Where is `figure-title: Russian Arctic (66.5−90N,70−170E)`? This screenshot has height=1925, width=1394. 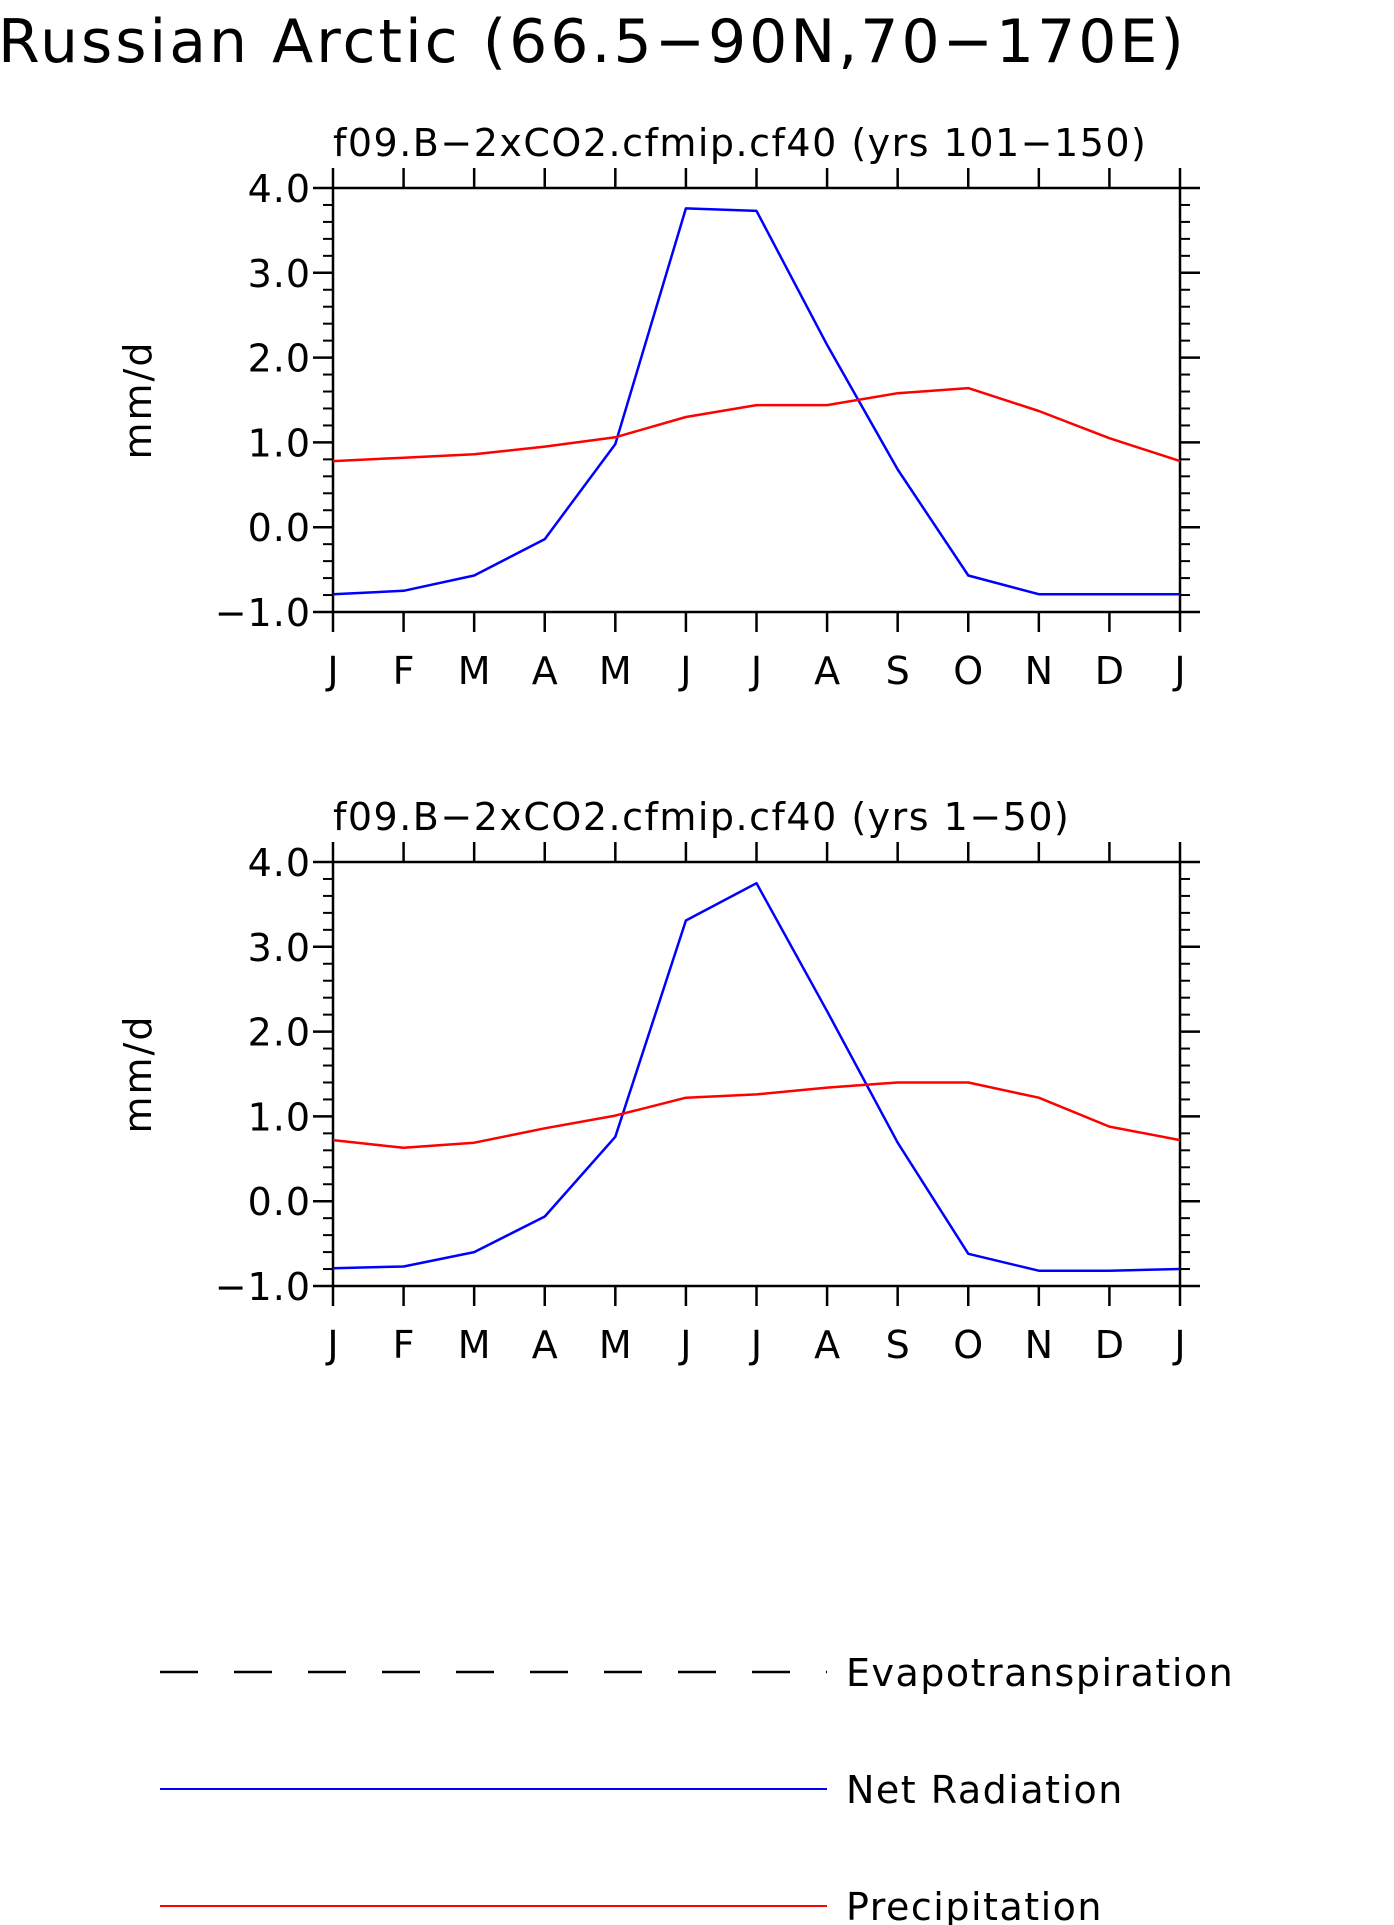 figure-title: Russian Arctic (66.5−90N,70−170E) is located at coordinates (593, 42).